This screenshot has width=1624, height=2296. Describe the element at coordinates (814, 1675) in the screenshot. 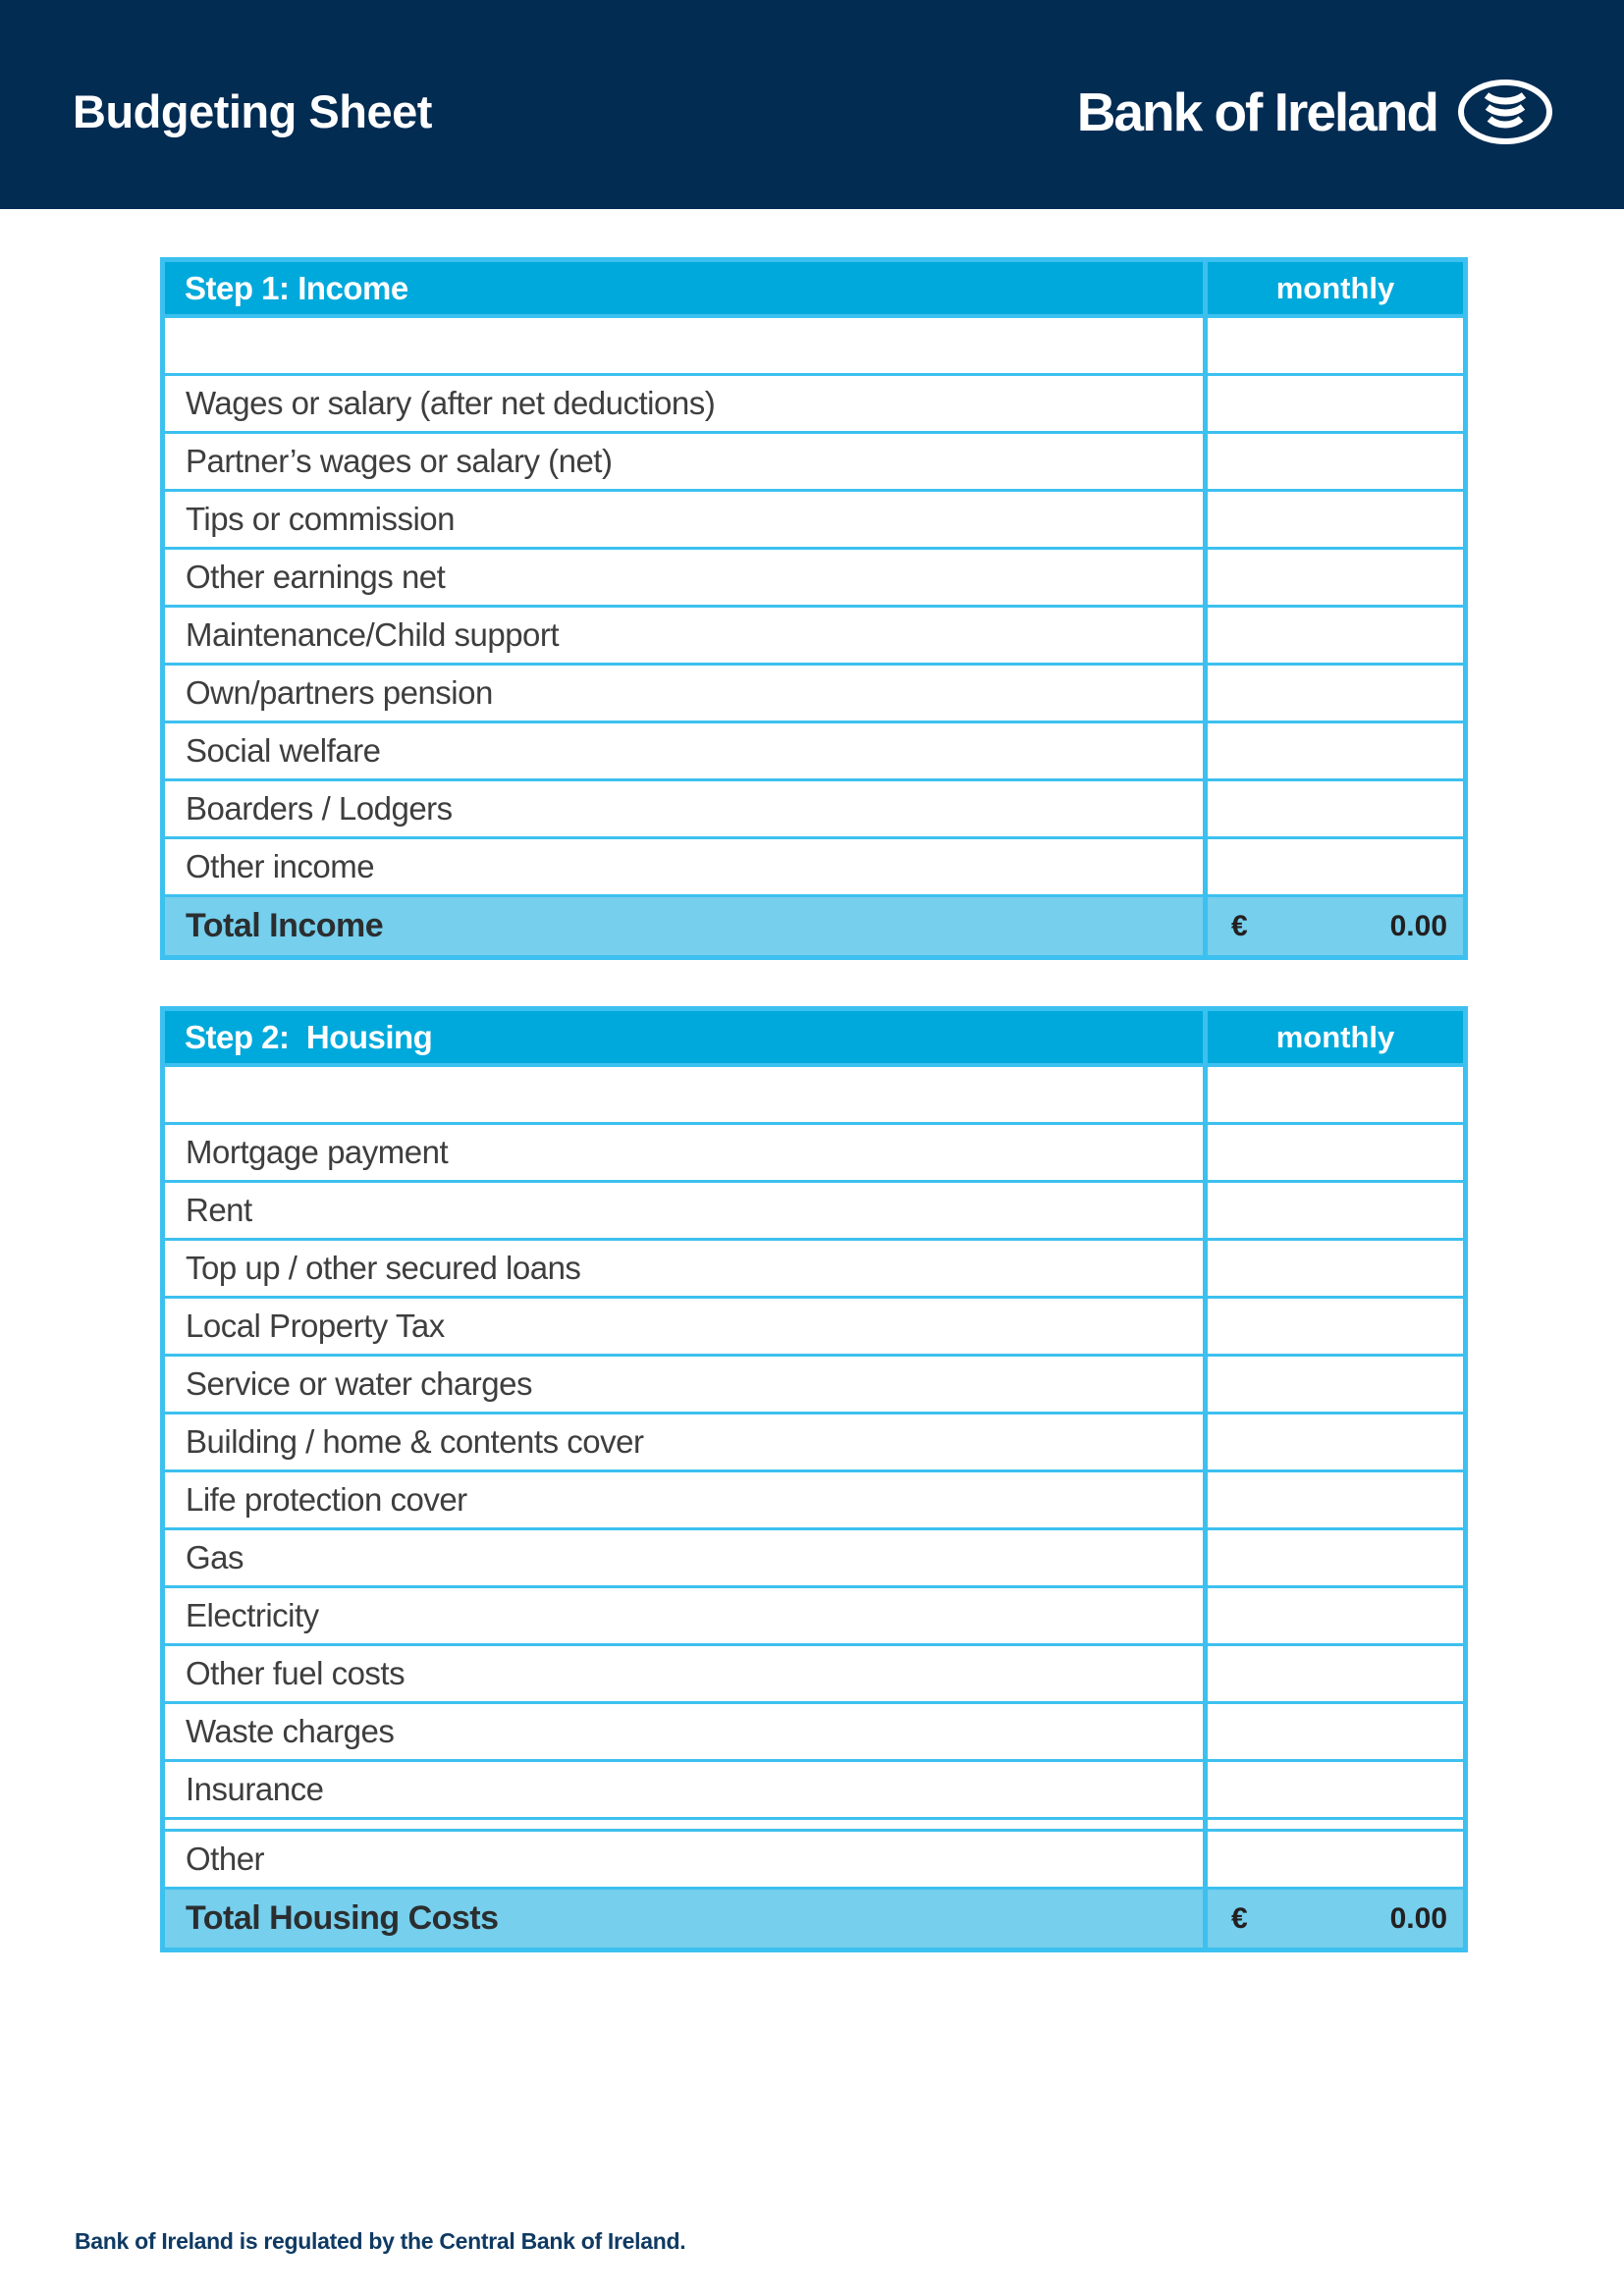

I see `table-row: Other fuel costs` at that location.